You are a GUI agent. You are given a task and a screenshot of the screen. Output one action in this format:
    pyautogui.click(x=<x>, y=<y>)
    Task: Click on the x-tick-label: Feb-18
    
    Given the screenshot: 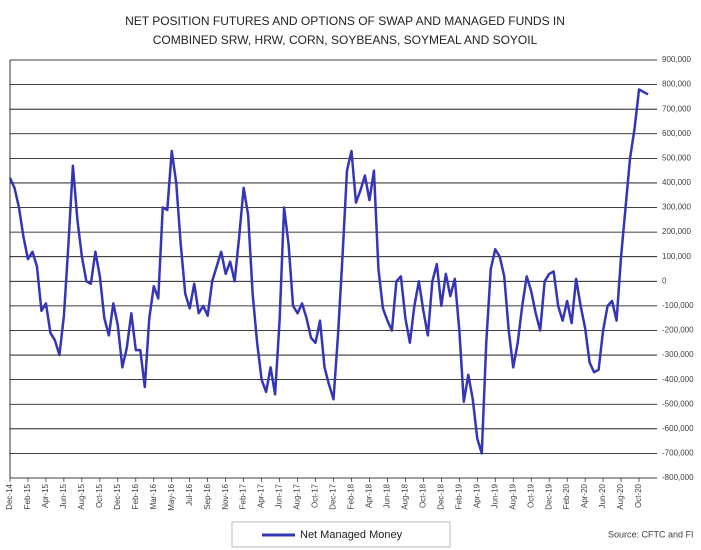 What is the action you would take?
    pyautogui.click(x=351, y=496)
    